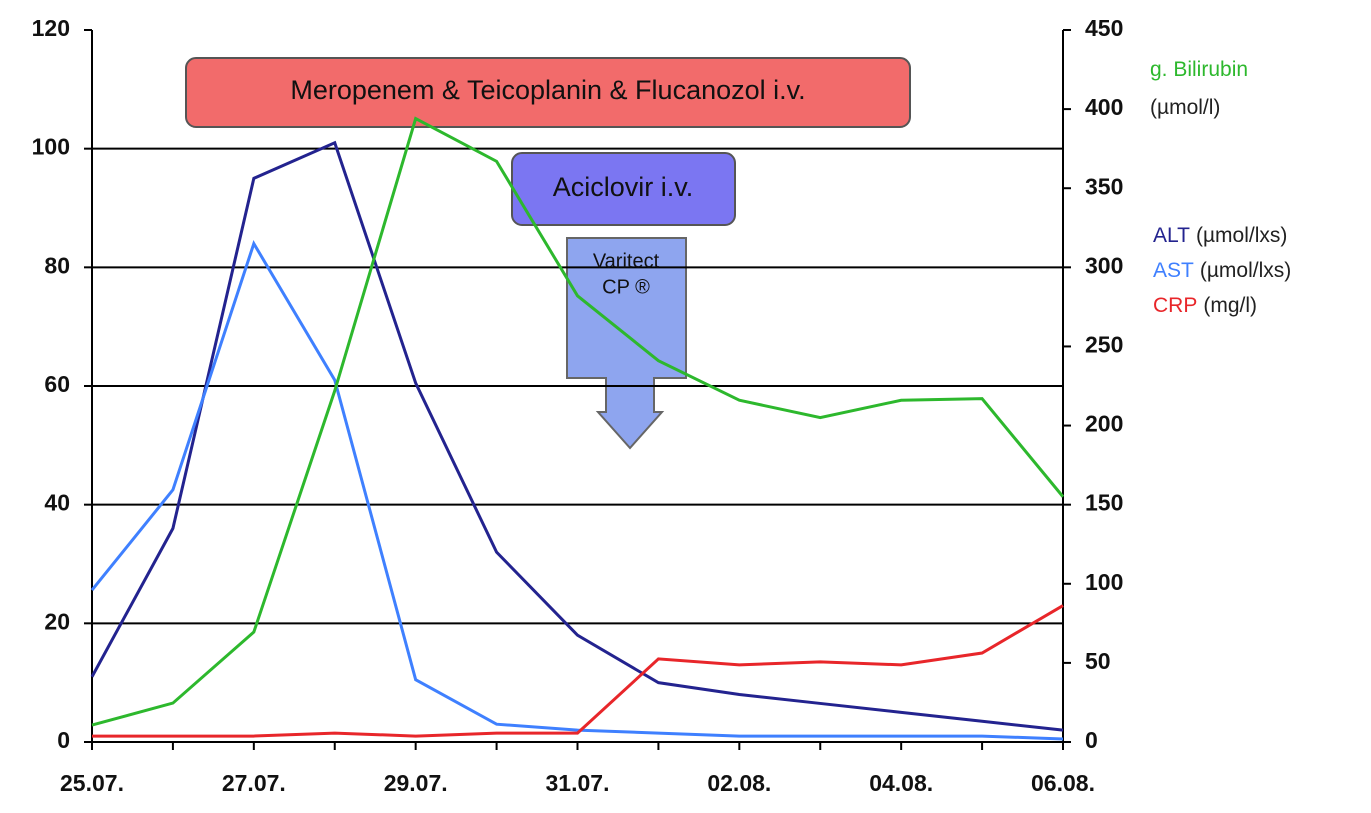 This screenshot has height=813, width=1371. What do you see at coordinates (1104, 345) in the screenshot?
I see `y2-tick-label: 250` at bounding box center [1104, 345].